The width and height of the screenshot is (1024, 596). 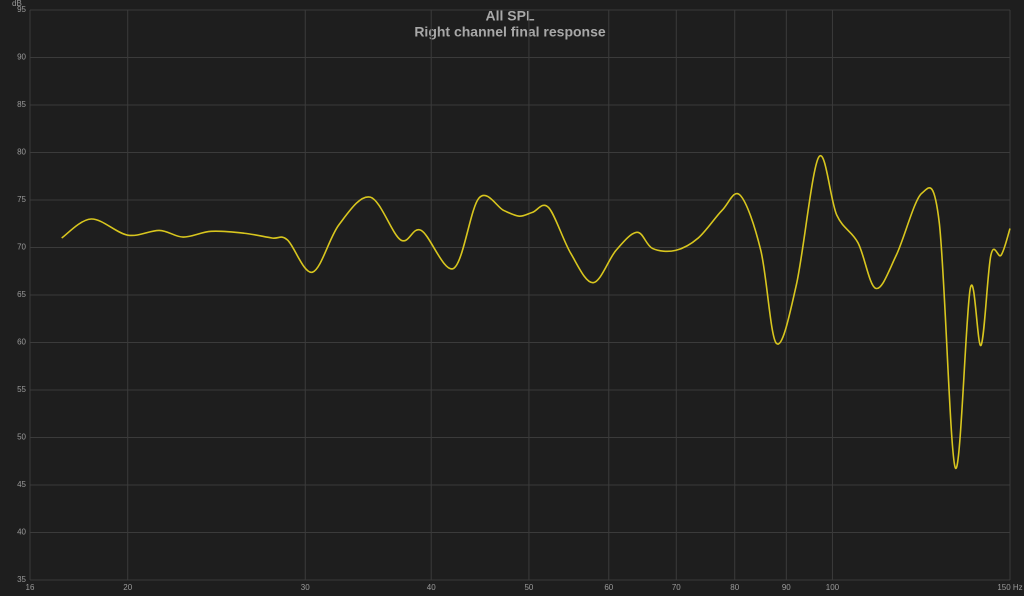 What do you see at coordinates (431, 587) in the screenshot?
I see `x-tick-label: 40` at bounding box center [431, 587].